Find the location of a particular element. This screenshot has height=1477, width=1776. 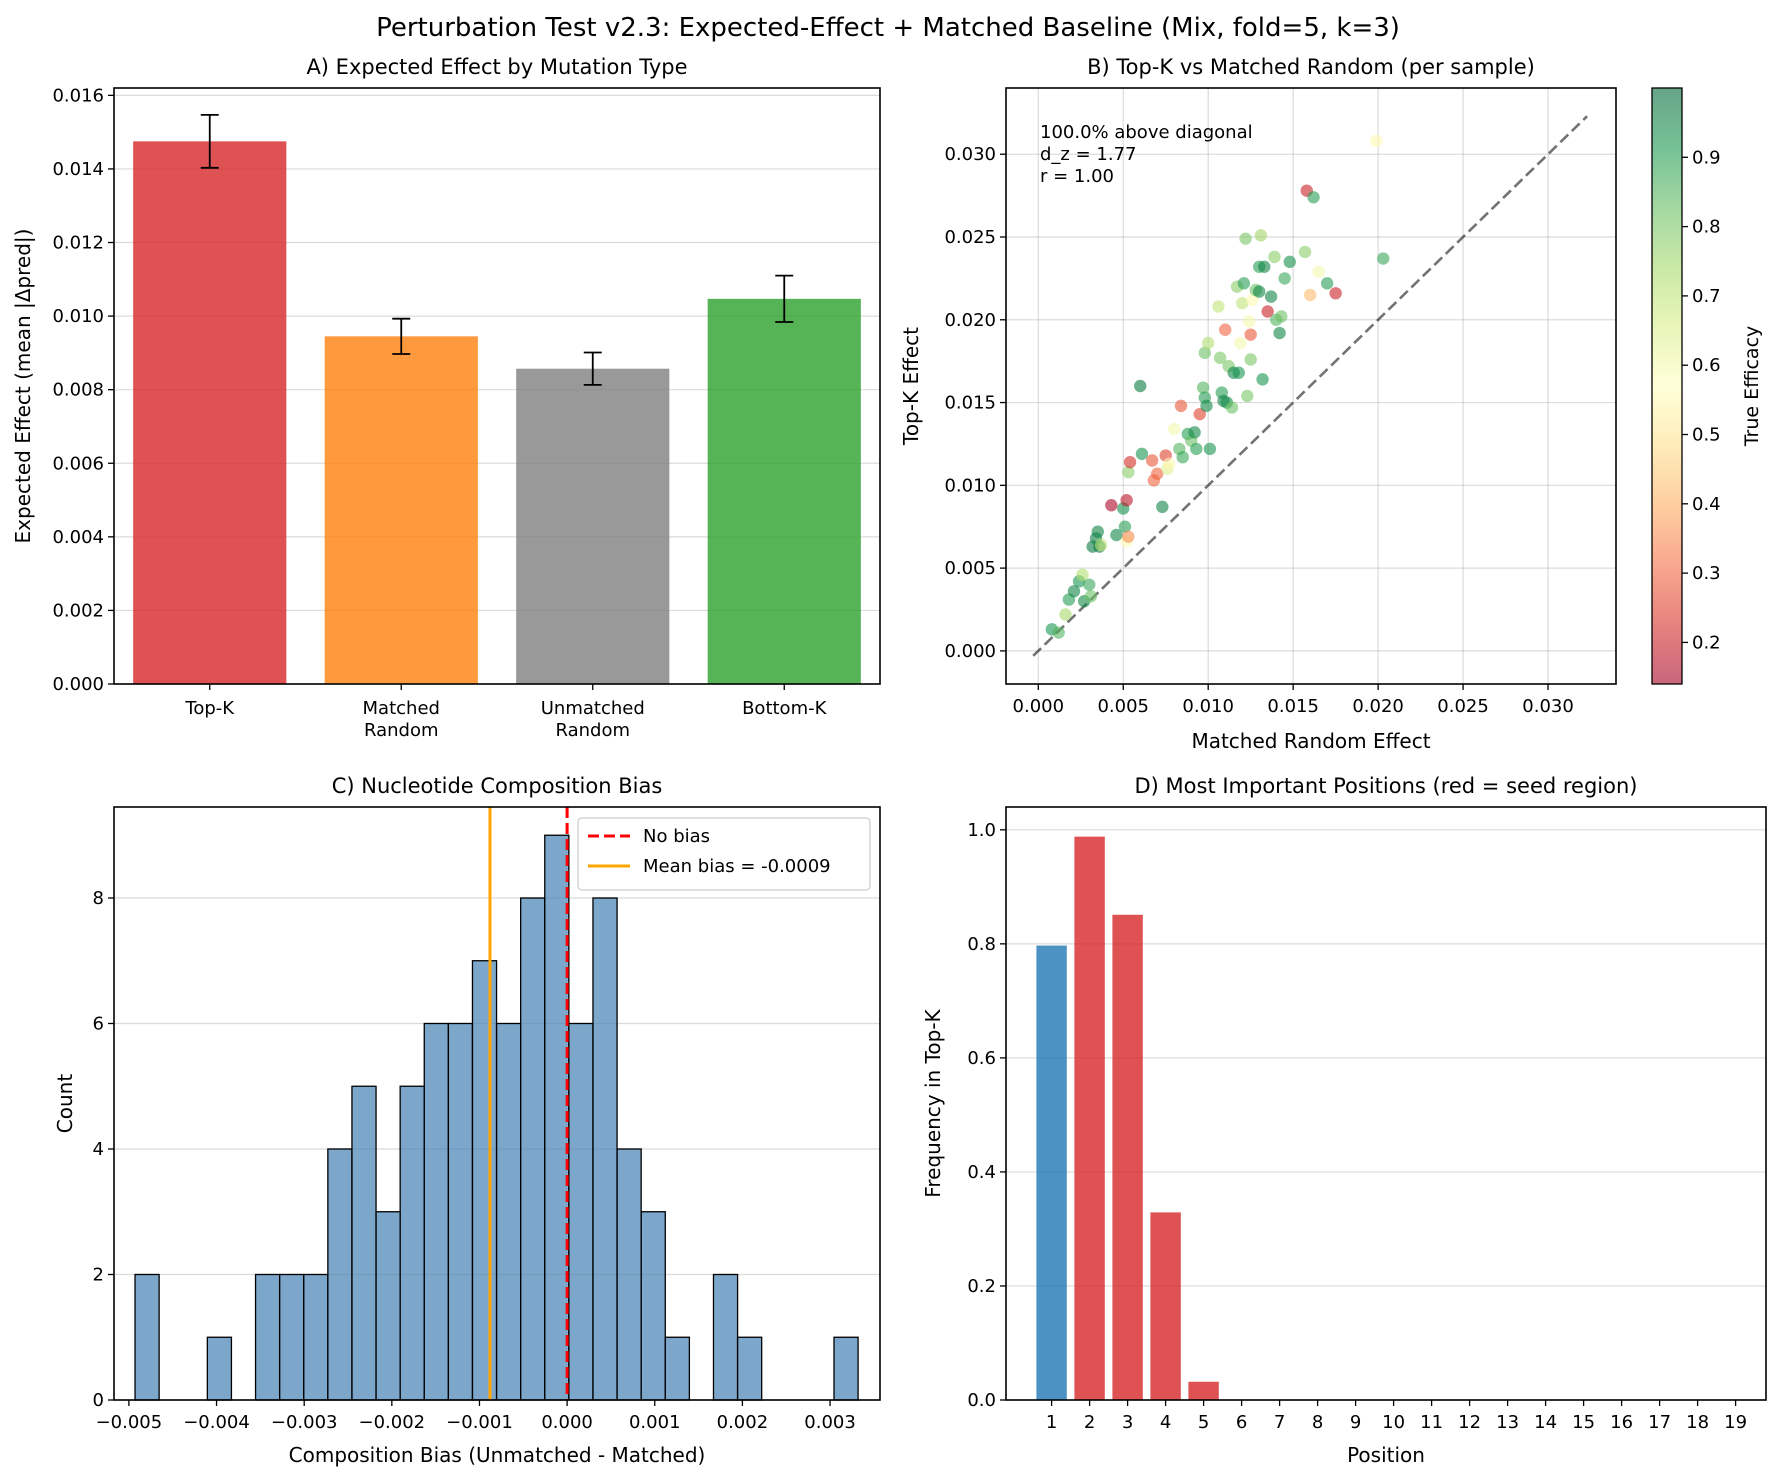

panel-b-title: B) Top-K vs Matched Random (per sample) is located at coordinates (1311, 67).